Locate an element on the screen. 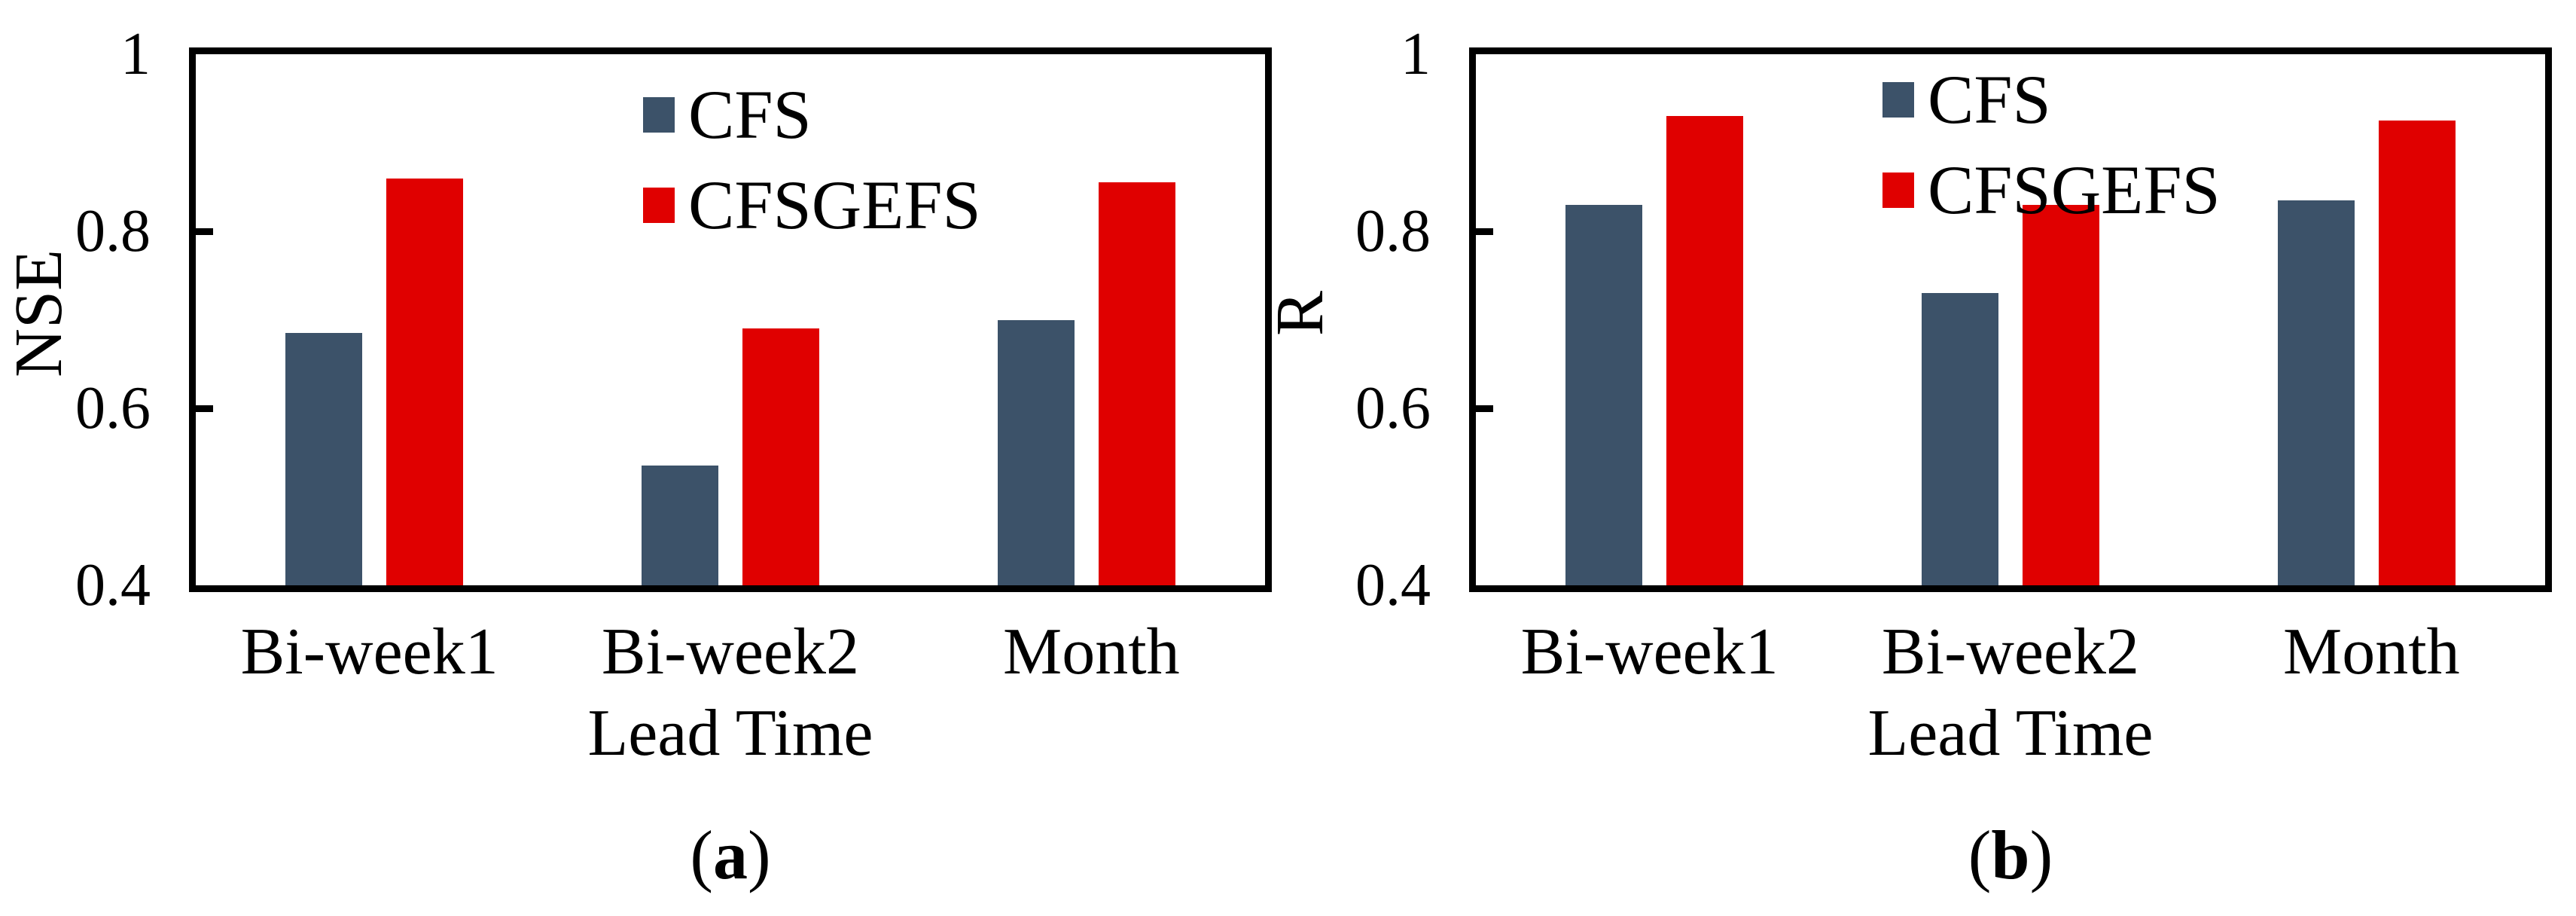 Image resolution: width=2576 pixels, height=916 pixels. y-axis-title-nse: NSE is located at coordinates (39, 313).